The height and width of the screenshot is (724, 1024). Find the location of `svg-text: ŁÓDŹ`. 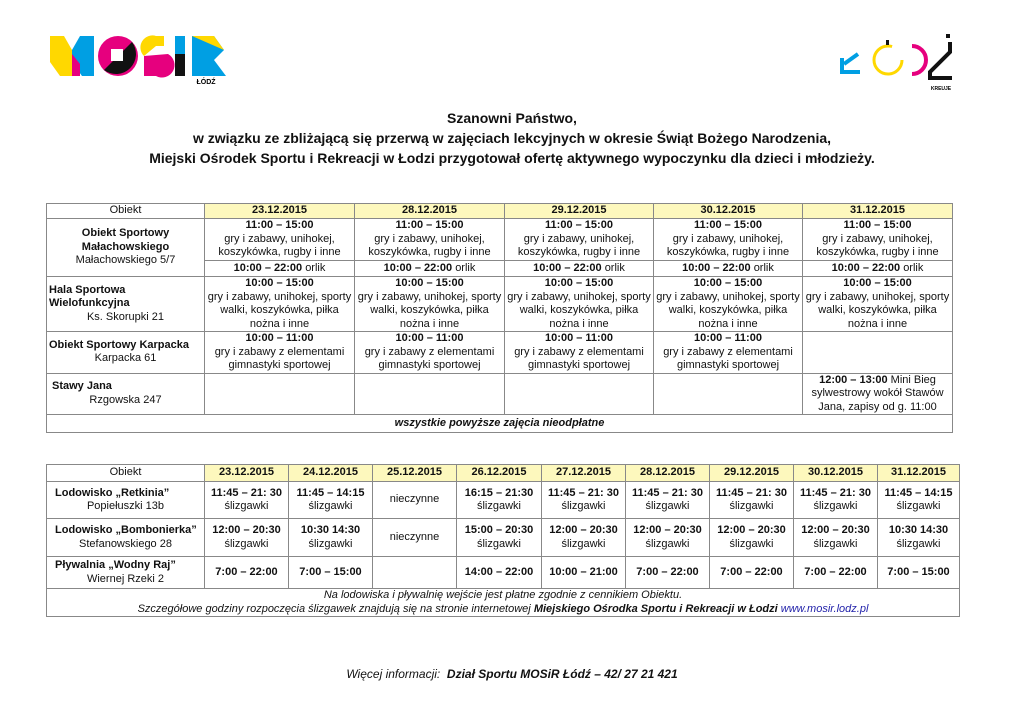

svg-text: ŁÓDŹ is located at coordinates (206, 81).